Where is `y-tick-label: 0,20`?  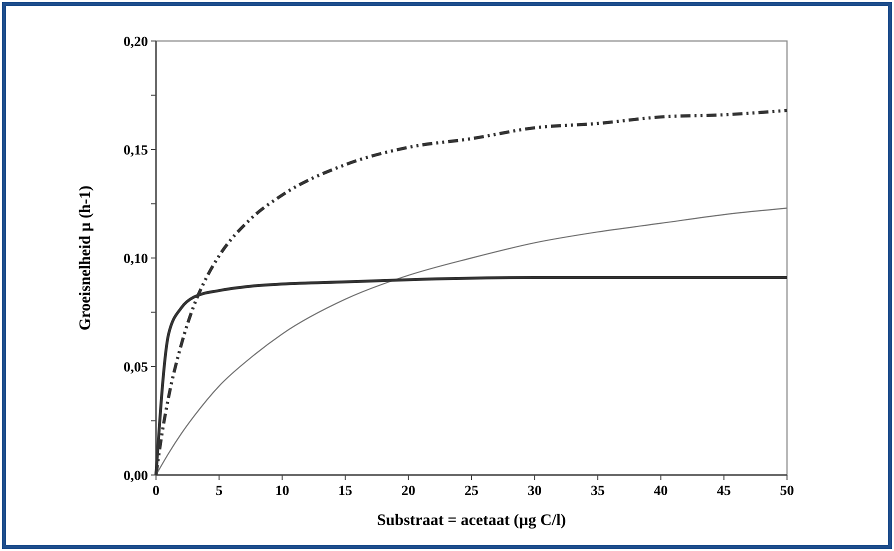
y-tick-label: 0,20 is located at coordinates (136, 42).